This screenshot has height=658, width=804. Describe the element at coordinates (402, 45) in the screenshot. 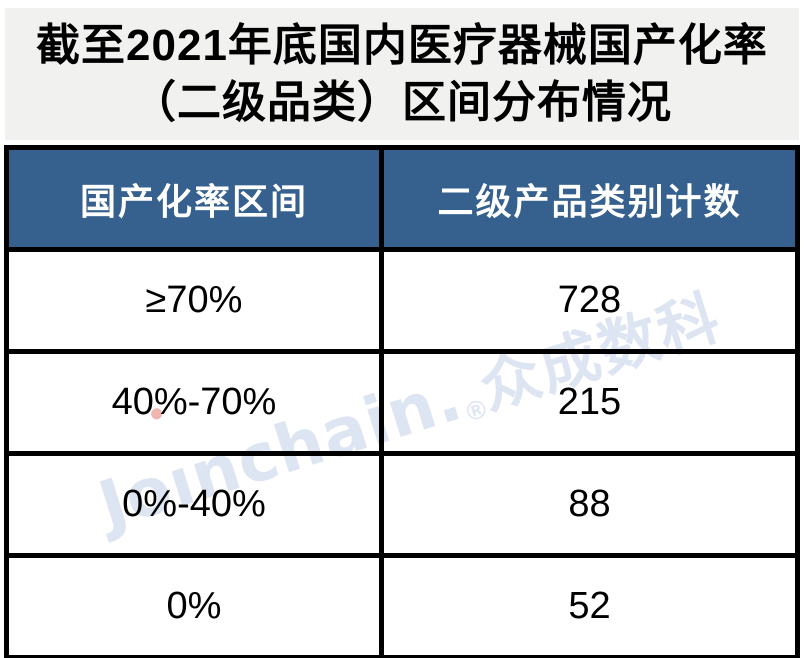

I see `chart-title-line1: 截至2021年底国内医疗器械国产化率` at that location.